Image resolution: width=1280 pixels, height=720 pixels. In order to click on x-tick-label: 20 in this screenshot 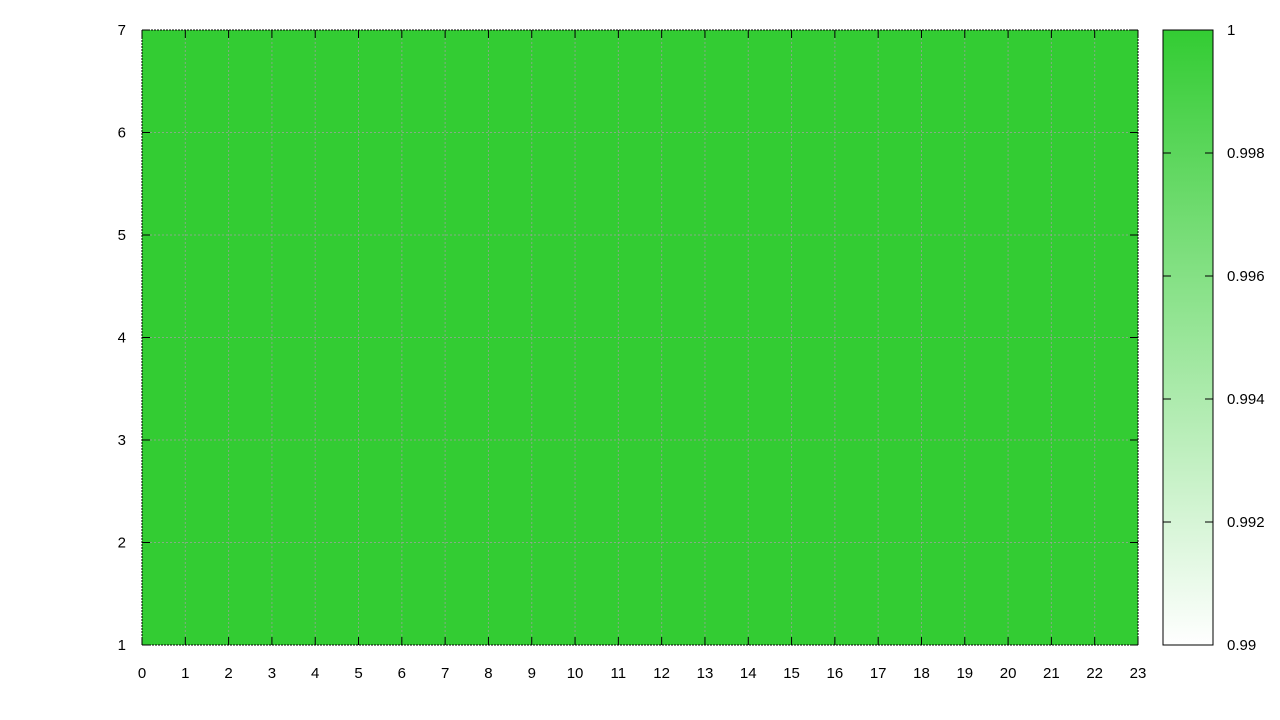, I will do `click(1008, 673)`.